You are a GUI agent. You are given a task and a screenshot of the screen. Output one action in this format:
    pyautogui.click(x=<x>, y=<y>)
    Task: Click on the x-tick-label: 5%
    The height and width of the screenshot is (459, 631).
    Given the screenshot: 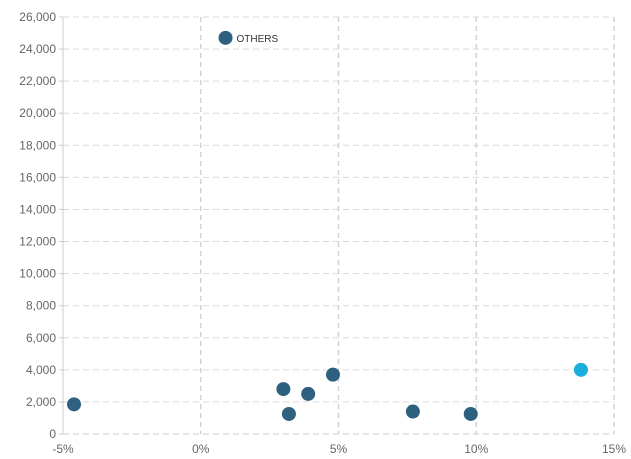 What is the action you would take?
    pyautogui.click(x=339, y=449)
    